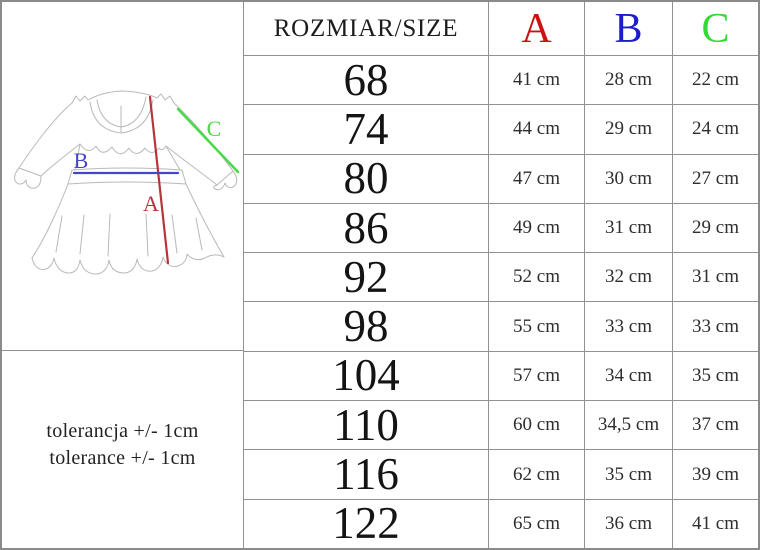 Image resolution: width=760 pixels, height=550 pixels. I want to click on value-c-cell: 37 cm, so click(715, 425).